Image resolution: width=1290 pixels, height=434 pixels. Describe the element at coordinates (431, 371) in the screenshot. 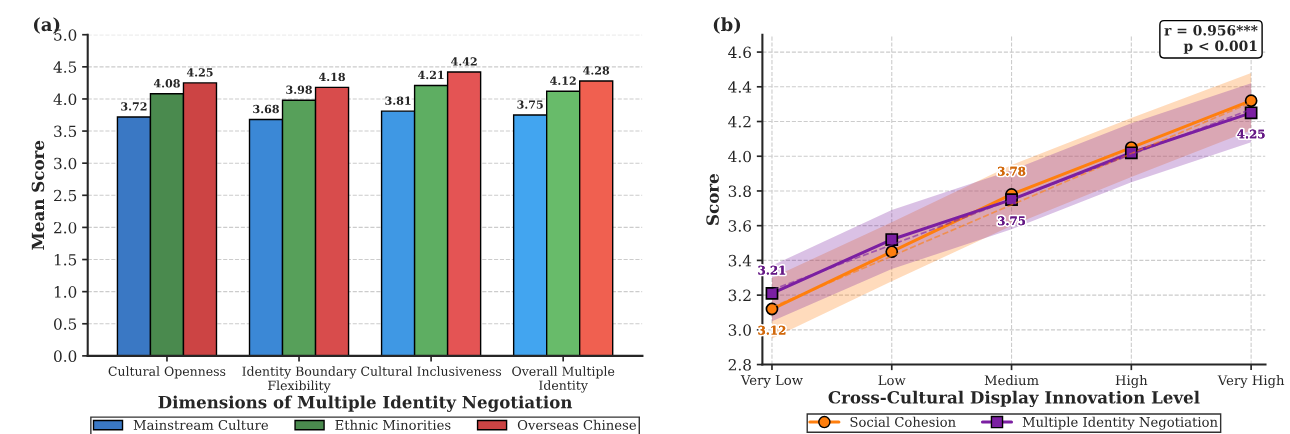

I see `x-tick-label: Cultural Inclusiveness` at that location.